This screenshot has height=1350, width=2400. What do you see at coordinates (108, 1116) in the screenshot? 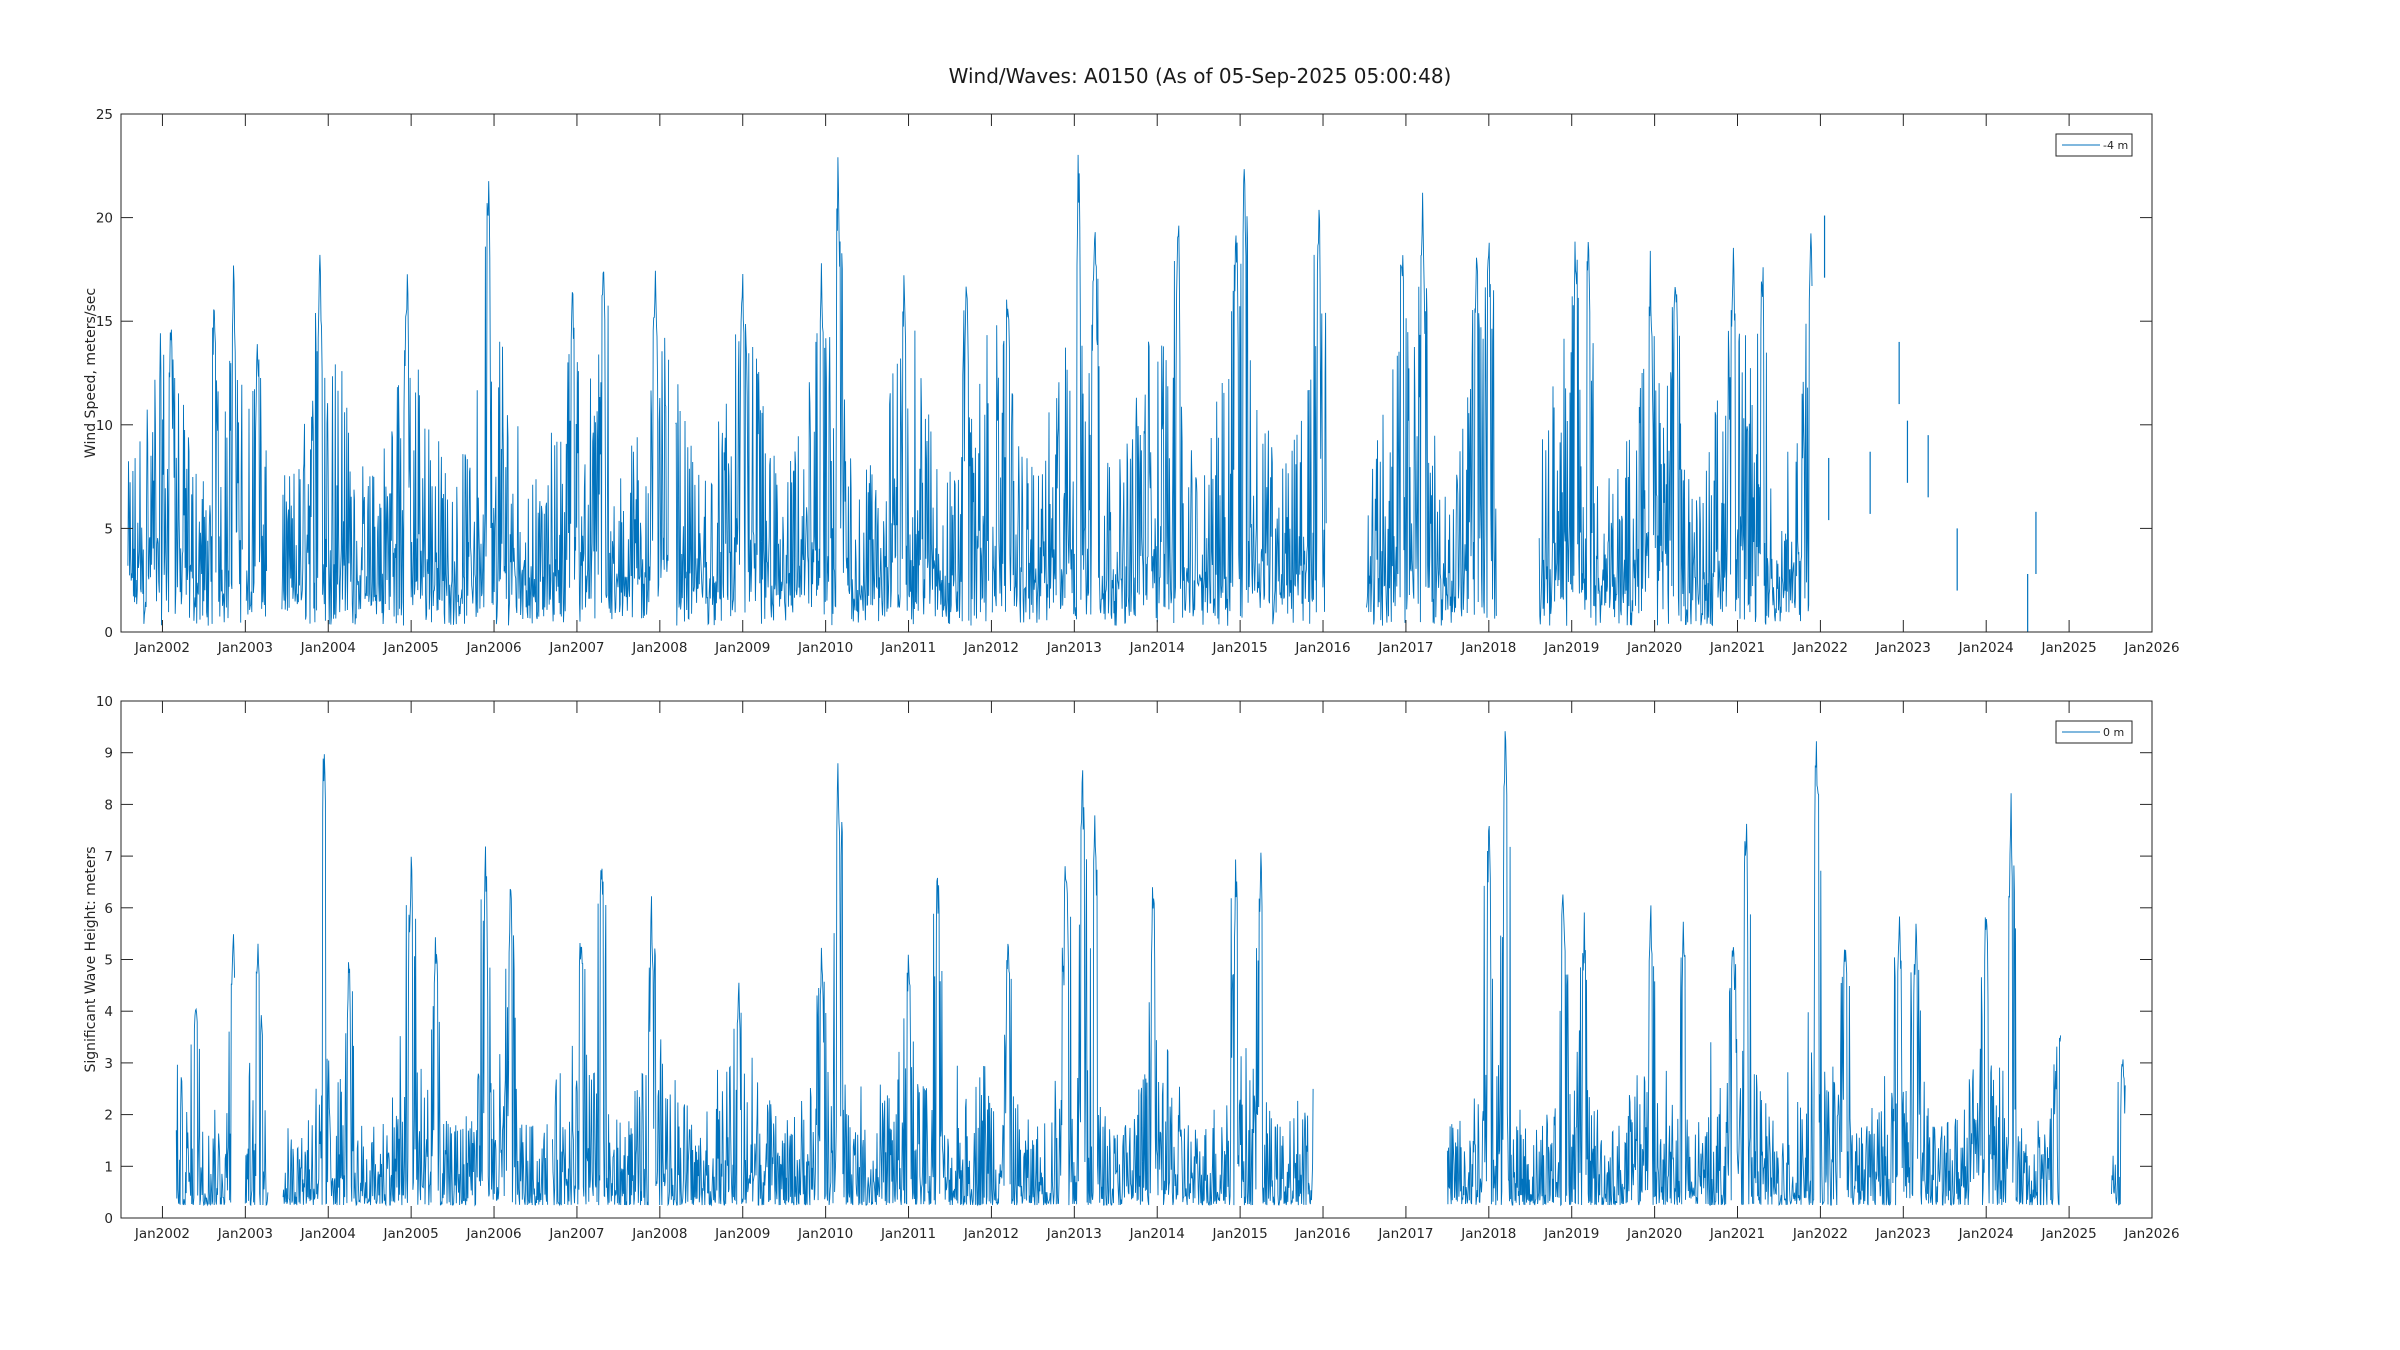
I see `y-tick-label: 2` at bounding box center [108, 1116].